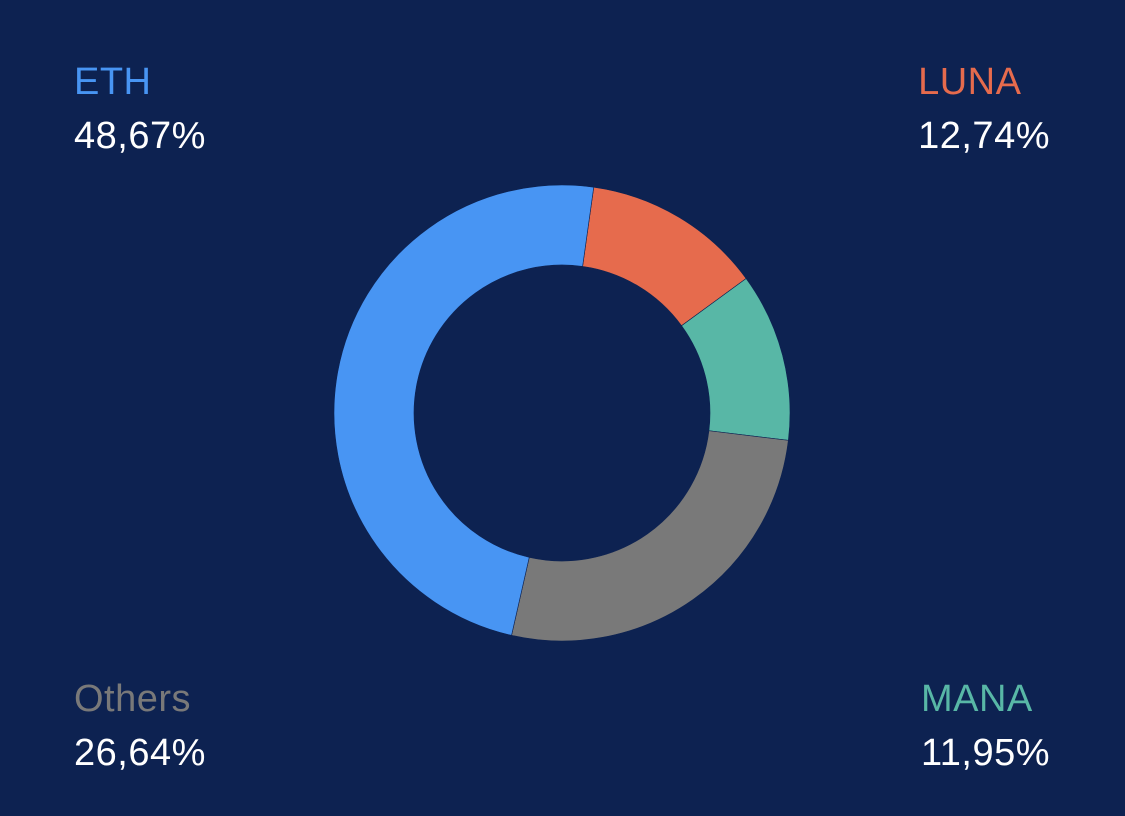  Describe the element at coordinates (985, 753) in the screenshot. I see `legend-mana-value: 11,95%` at that location.